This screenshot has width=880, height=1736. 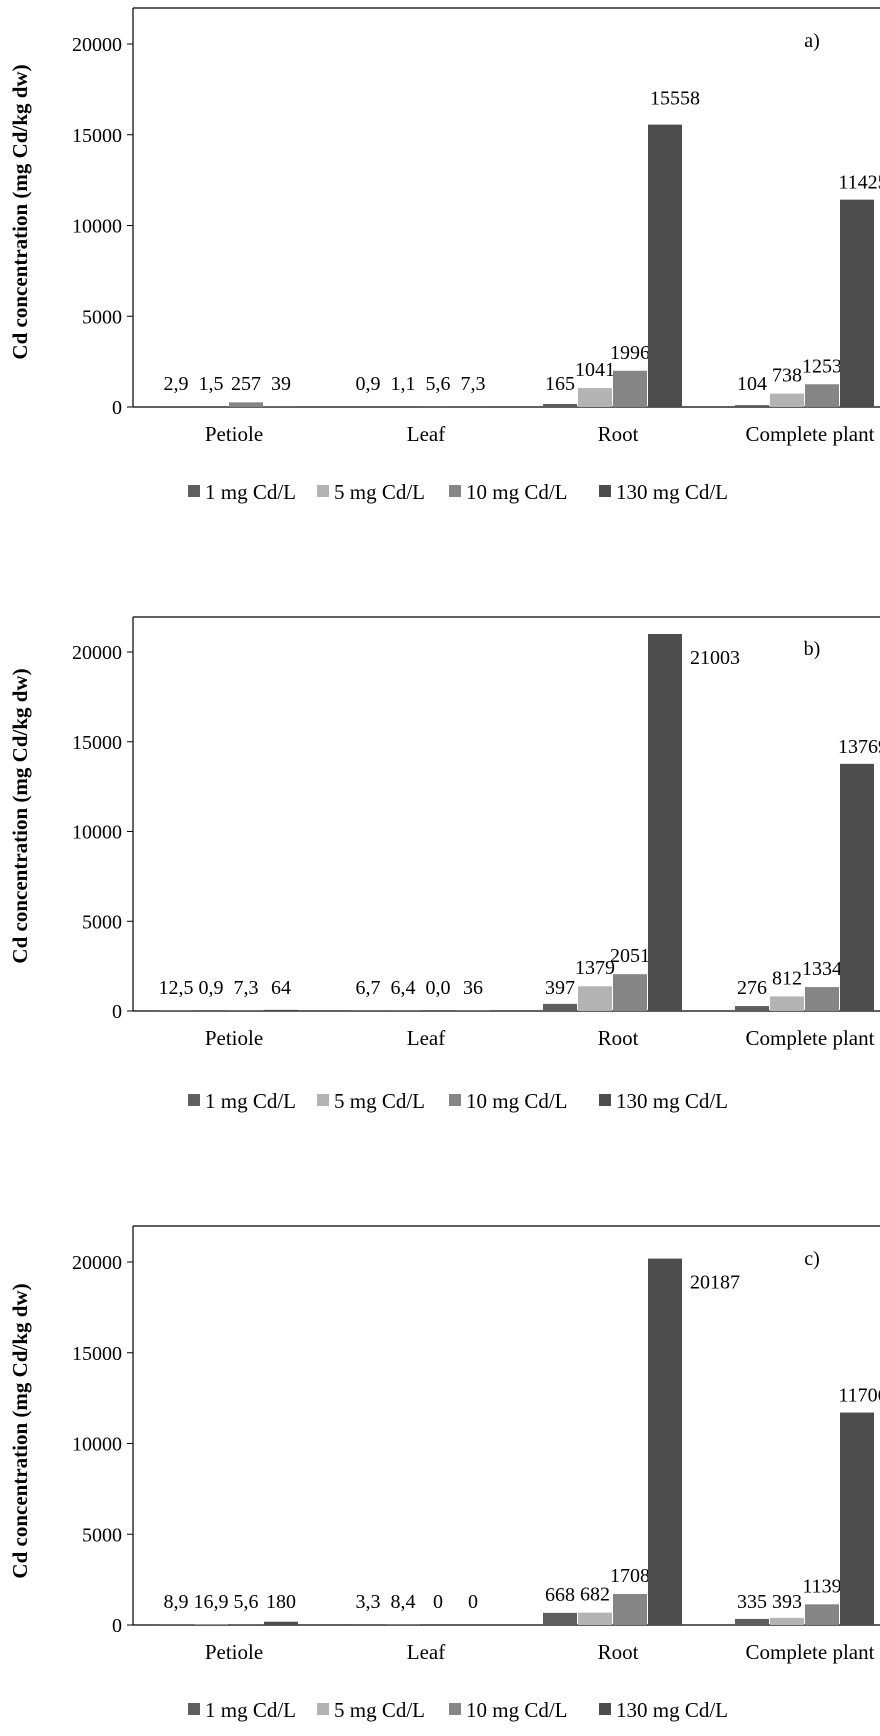 What do you see at coordinates (117, 408) in the screenshot?
I see `y-tick-label: 0` at bounding box center [117, 408].